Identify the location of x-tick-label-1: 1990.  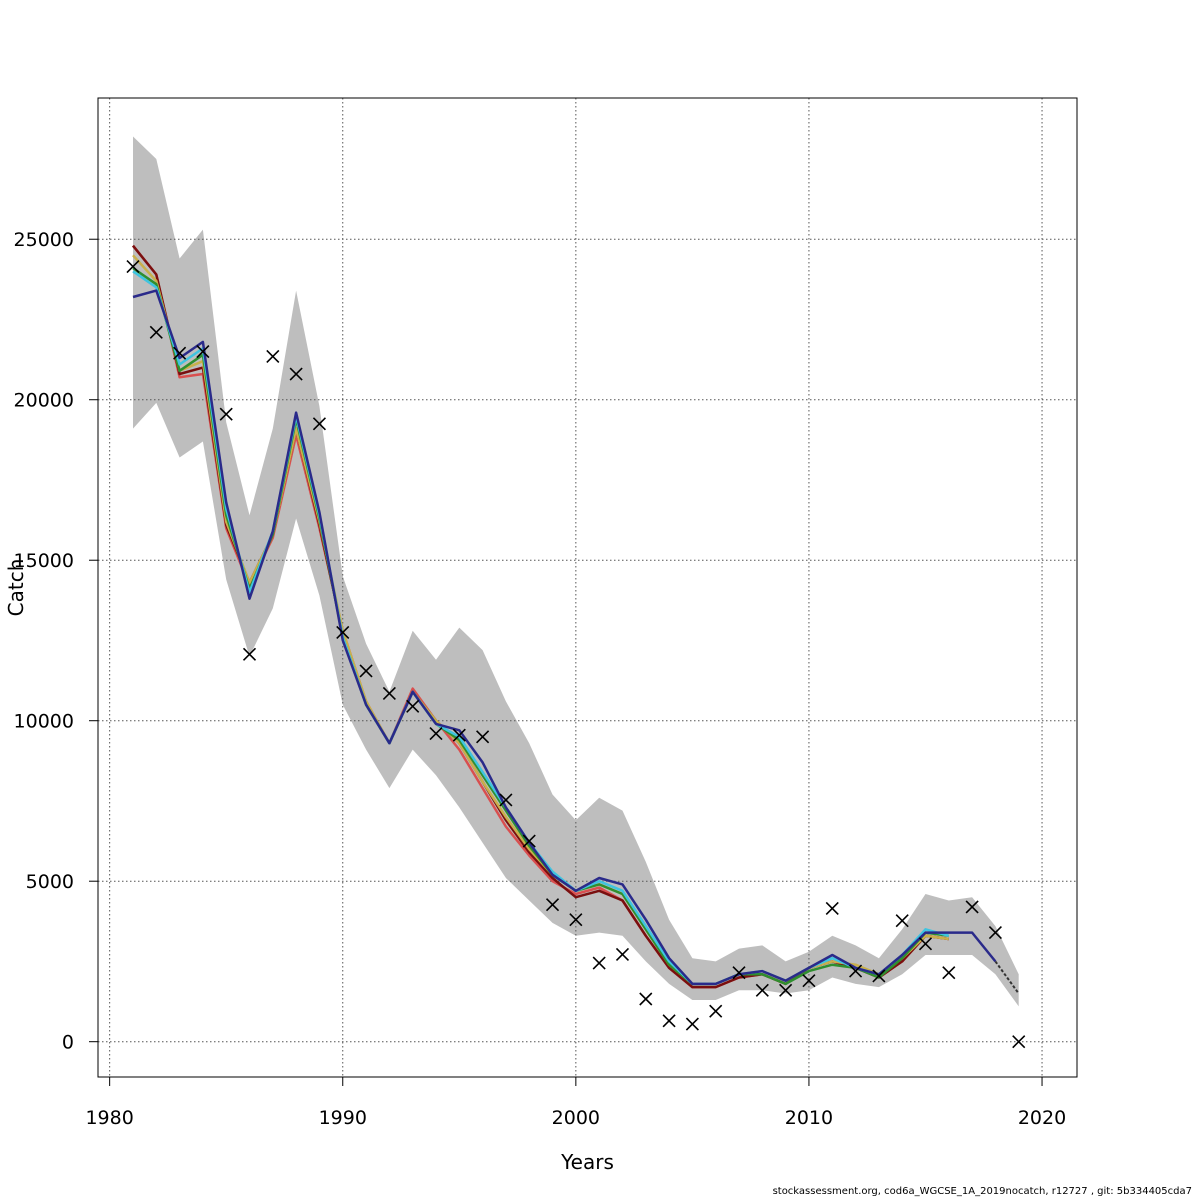
(343, 1118).